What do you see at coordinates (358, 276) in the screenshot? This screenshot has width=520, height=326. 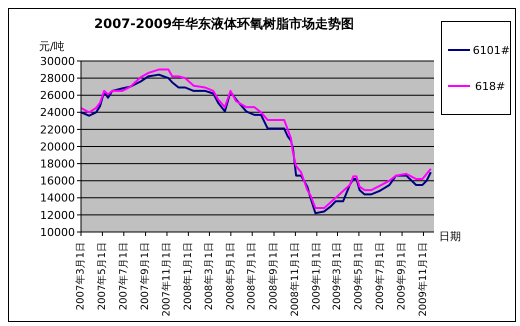 I see `x-tick-label: 2009年5月1日` at bounding box center [358, 276].